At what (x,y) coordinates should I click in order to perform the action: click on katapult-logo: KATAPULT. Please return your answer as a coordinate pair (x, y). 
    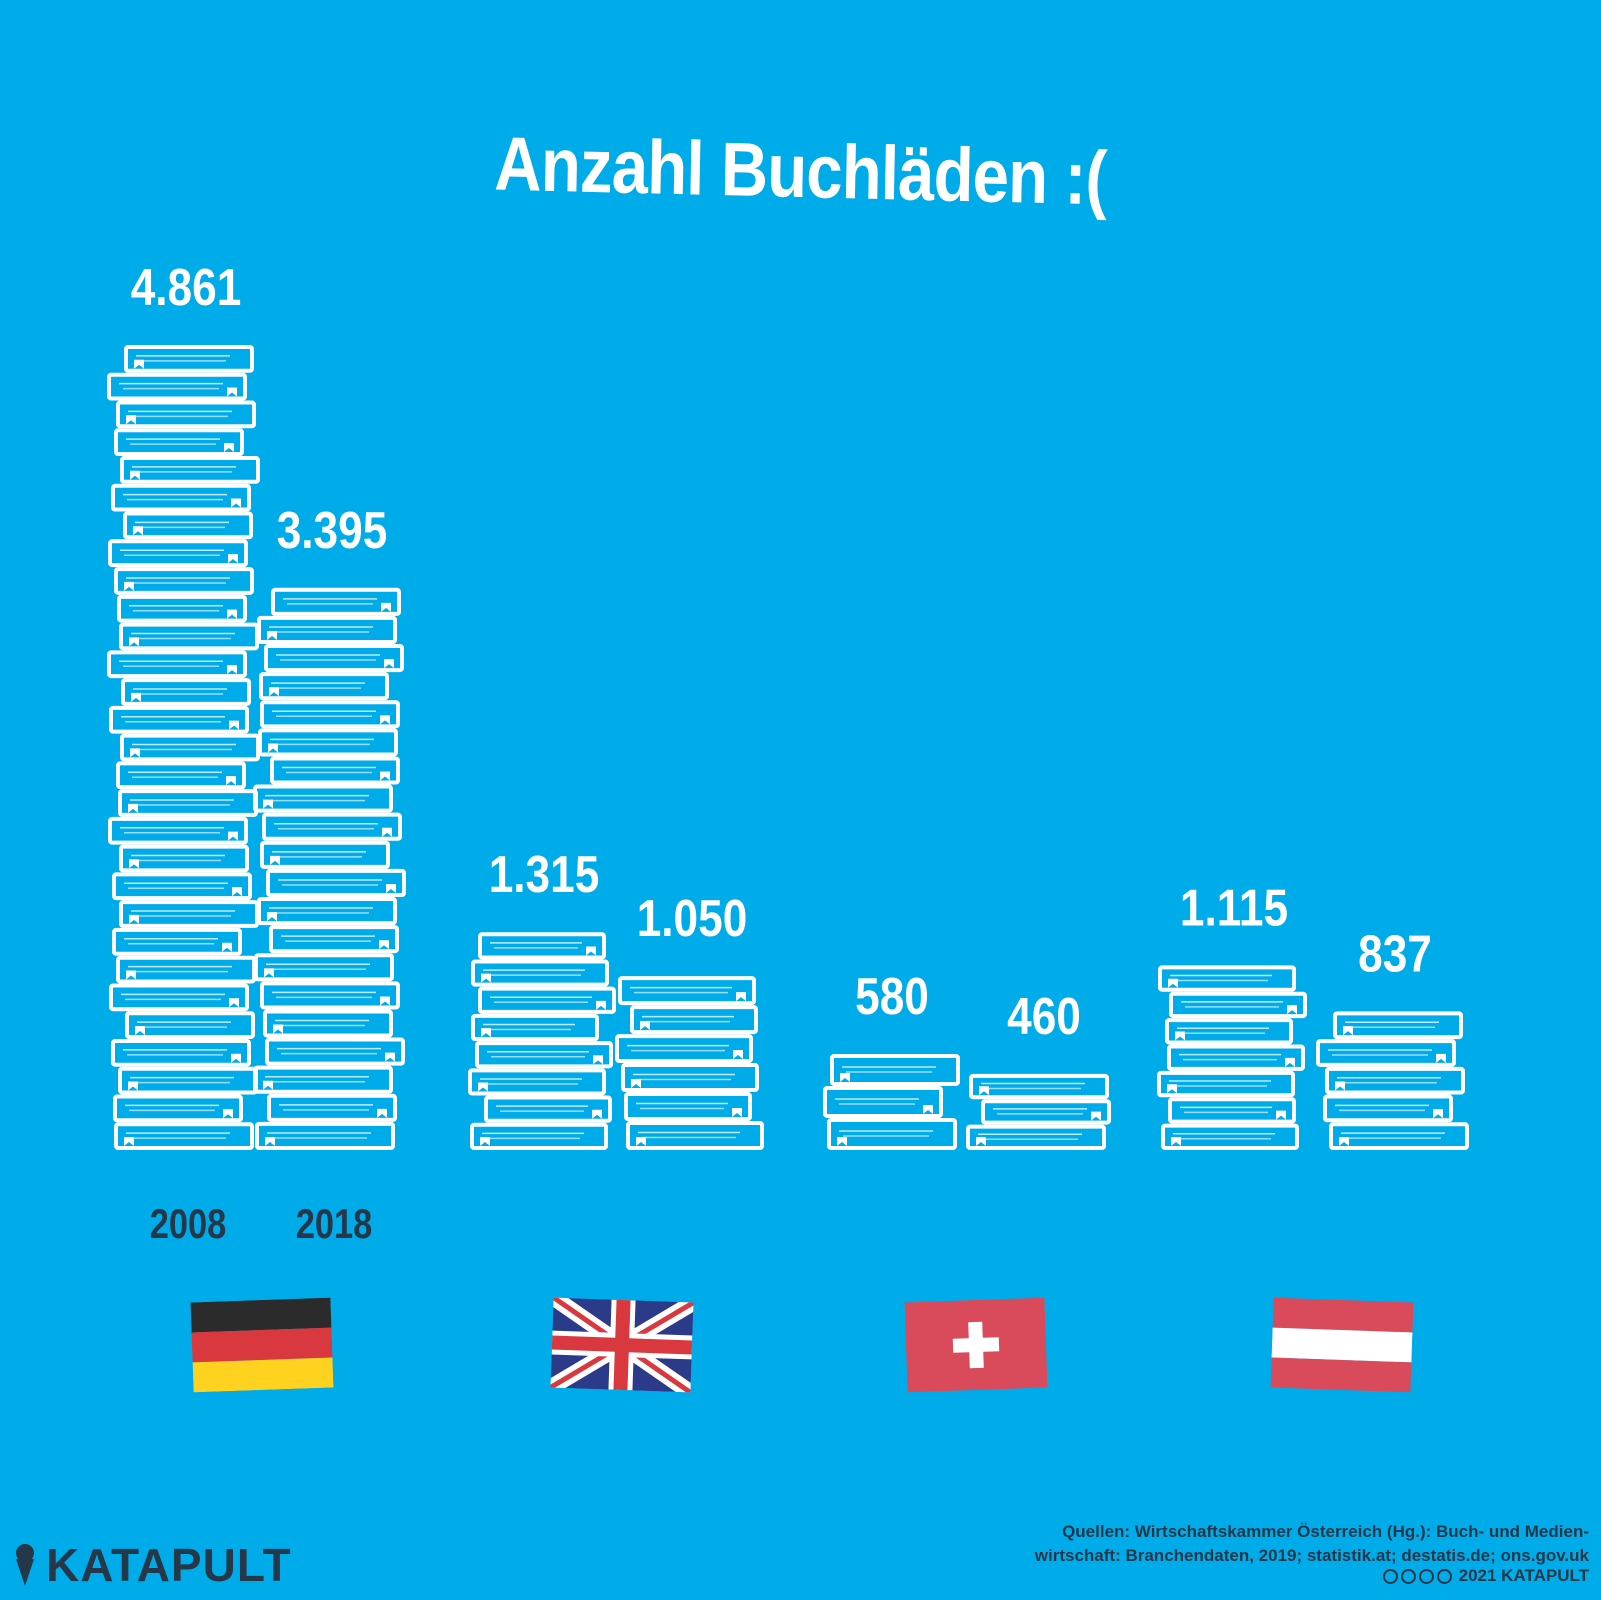
    Looking at the image, I should click on (153, 1565).